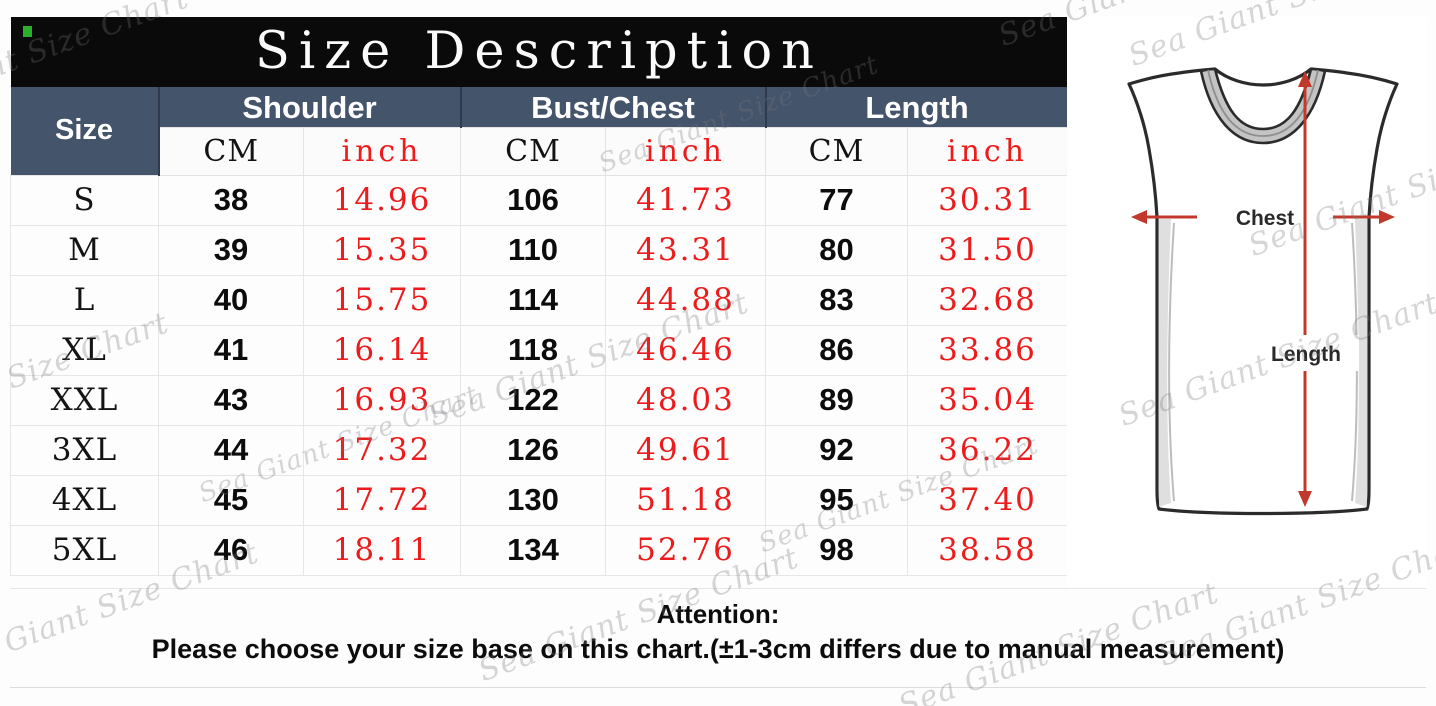  Describe the element at coordinates (987, 250) in the screenshot. I see `length-inch-cell: 31.50` at that location.